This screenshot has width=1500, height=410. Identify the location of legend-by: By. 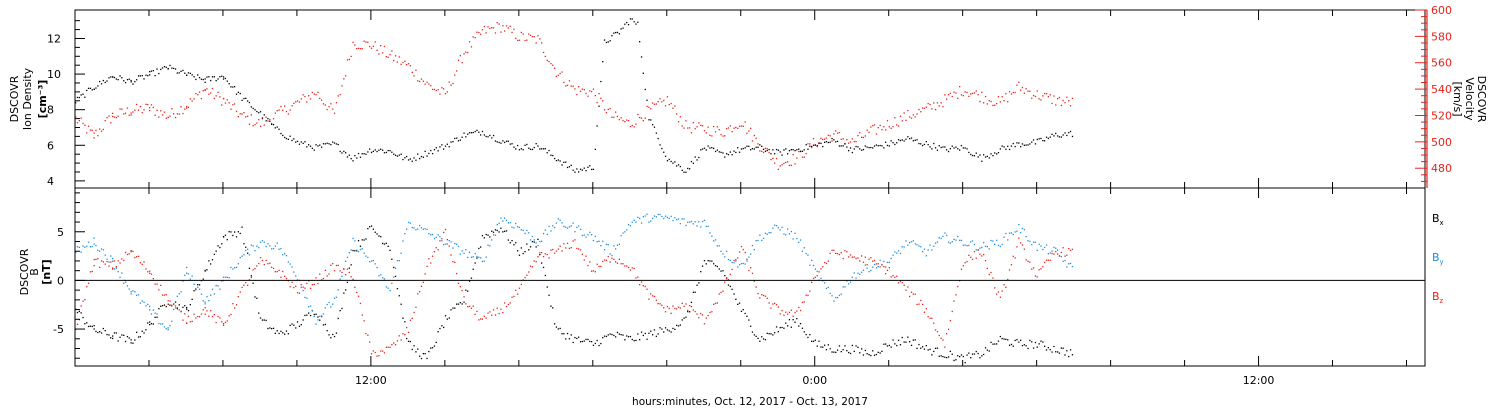
(1438, 258).